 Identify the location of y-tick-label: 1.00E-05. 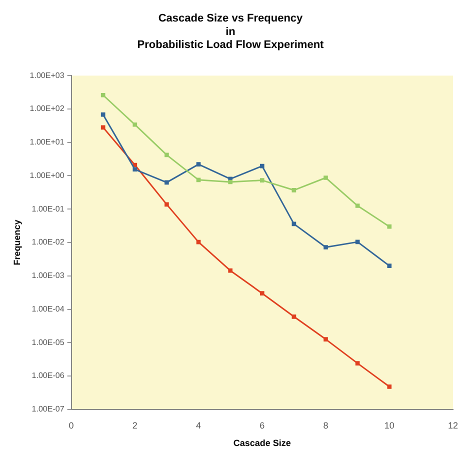
(48, 342).